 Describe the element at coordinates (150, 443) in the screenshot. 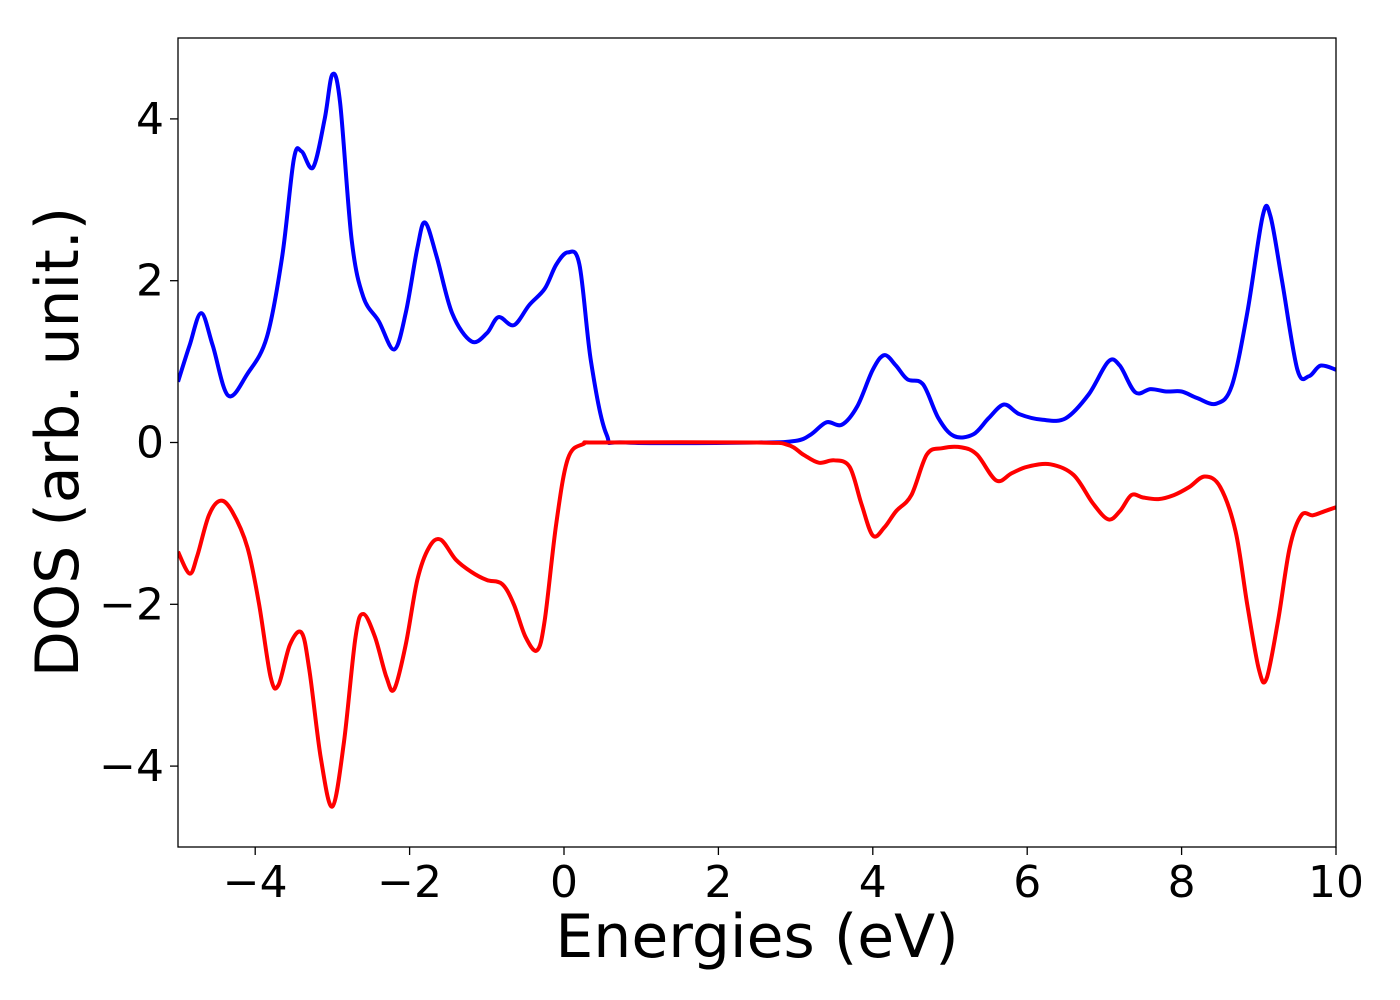

I see `y-tick-label: 0` at that location.